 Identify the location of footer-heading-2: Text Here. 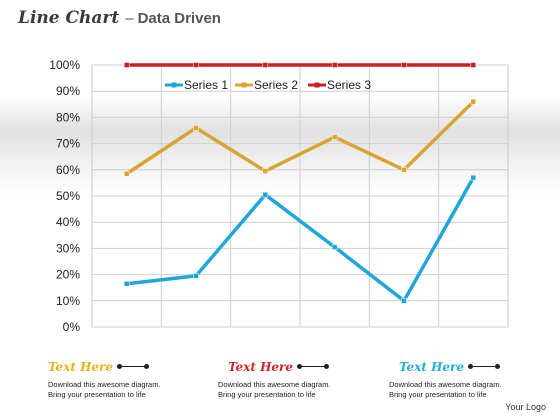
(260, 367).